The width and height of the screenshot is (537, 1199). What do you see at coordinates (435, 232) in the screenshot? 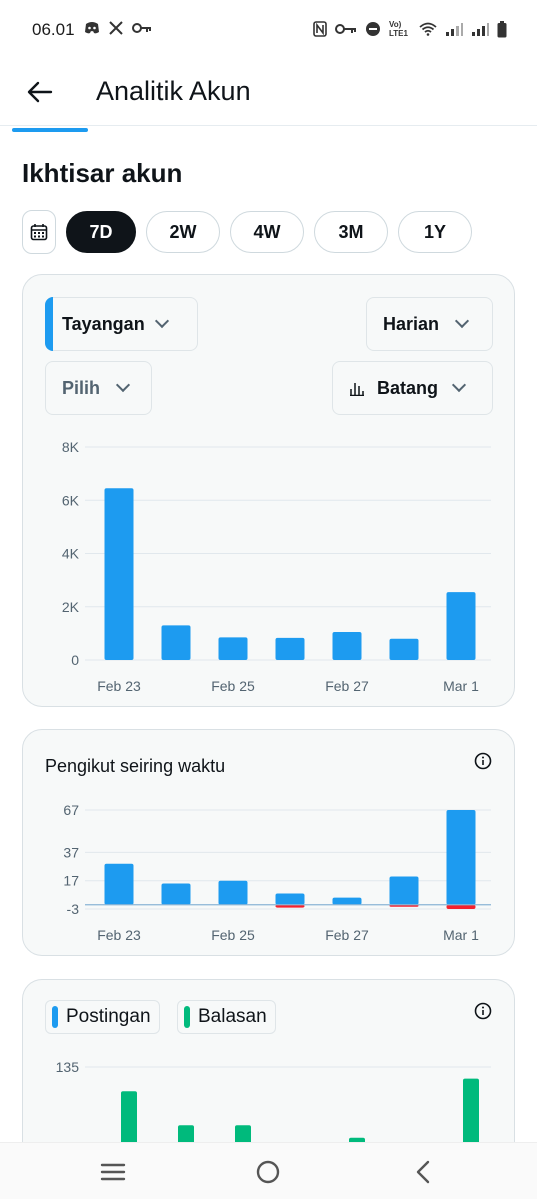
I see `range-1y: 1Y` at bounding box center [435, 232].